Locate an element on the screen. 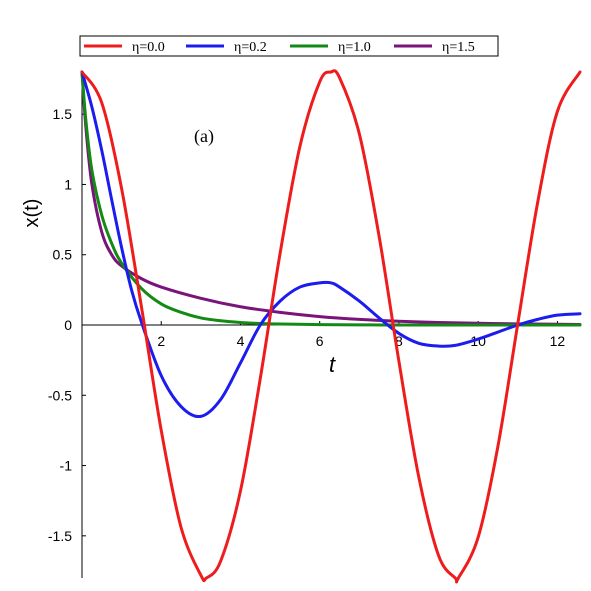  legend-item: η=0.0 is located at coordinates (124, 47).